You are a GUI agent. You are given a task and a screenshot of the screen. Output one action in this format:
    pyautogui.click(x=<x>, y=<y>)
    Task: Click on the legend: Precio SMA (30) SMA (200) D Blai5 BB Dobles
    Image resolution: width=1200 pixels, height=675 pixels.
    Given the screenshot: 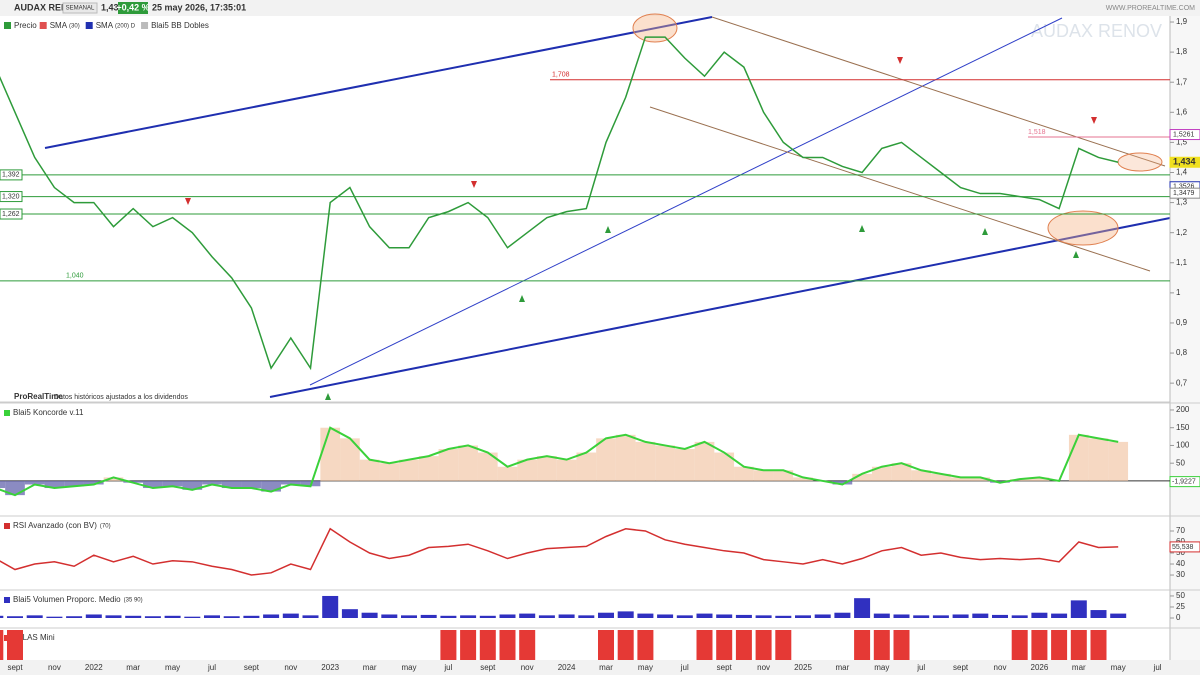 What is the action you would take?
    pyautogui.click(x=106, y=25)
    